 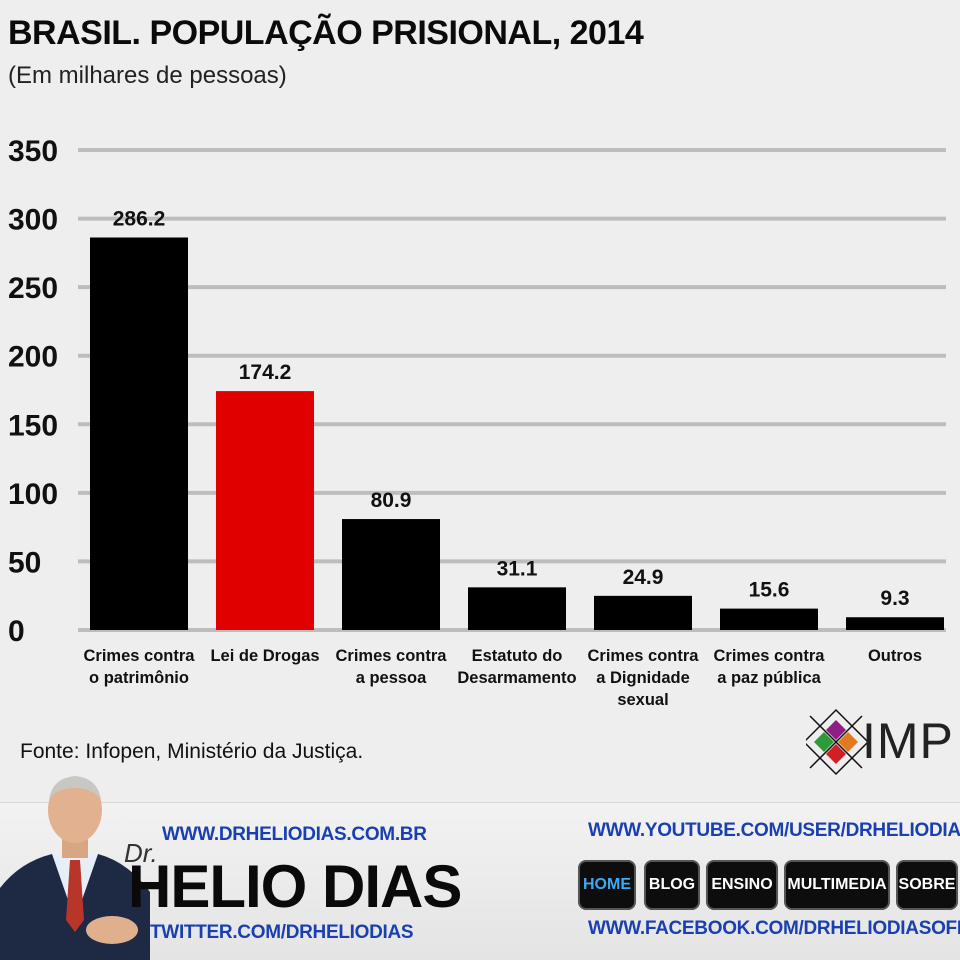 What do you see at coordinates (642, 700) in the screenshot?
I see `x-category-label: sexual` at bounding box center [642, 700].